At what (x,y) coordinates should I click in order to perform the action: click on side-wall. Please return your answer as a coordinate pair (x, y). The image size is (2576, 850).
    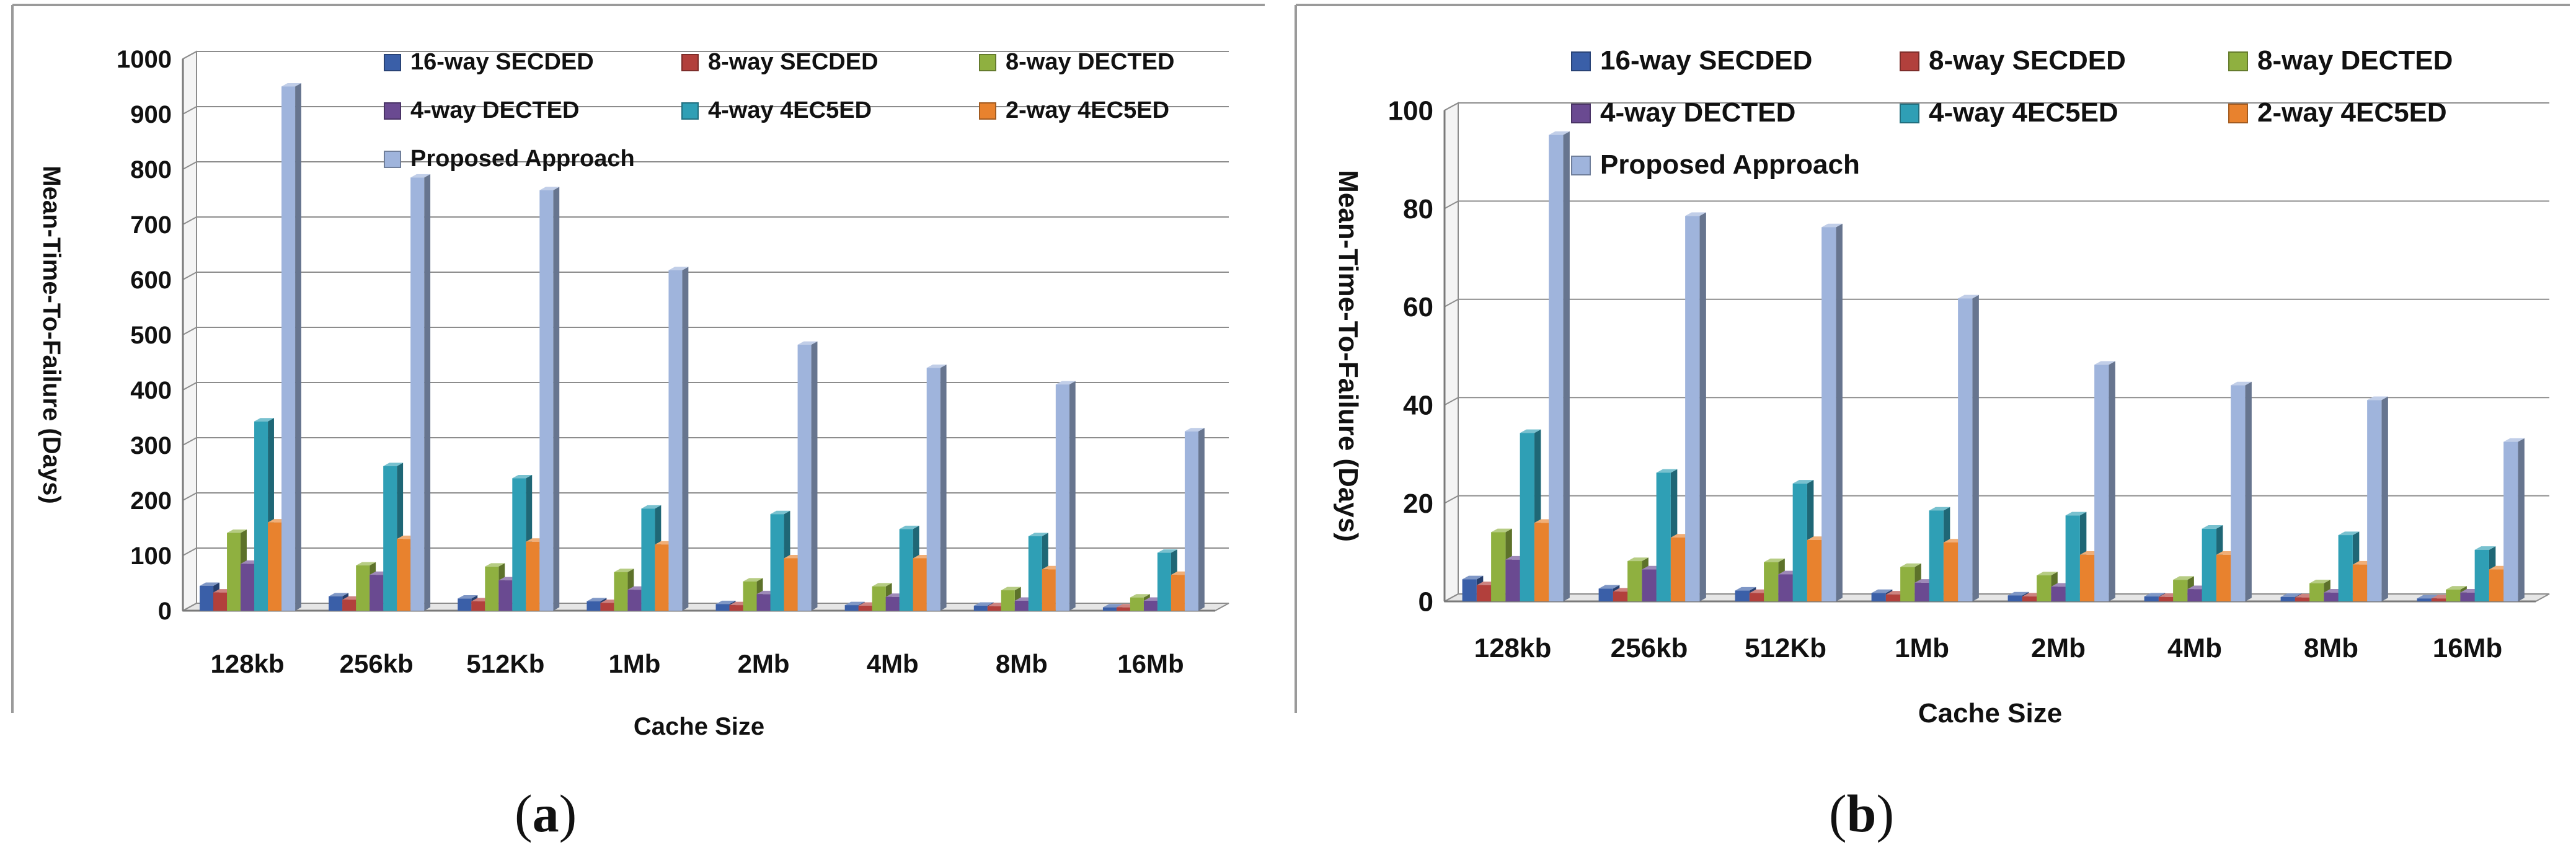
    Looking at the image, I should click on (1452, 353).